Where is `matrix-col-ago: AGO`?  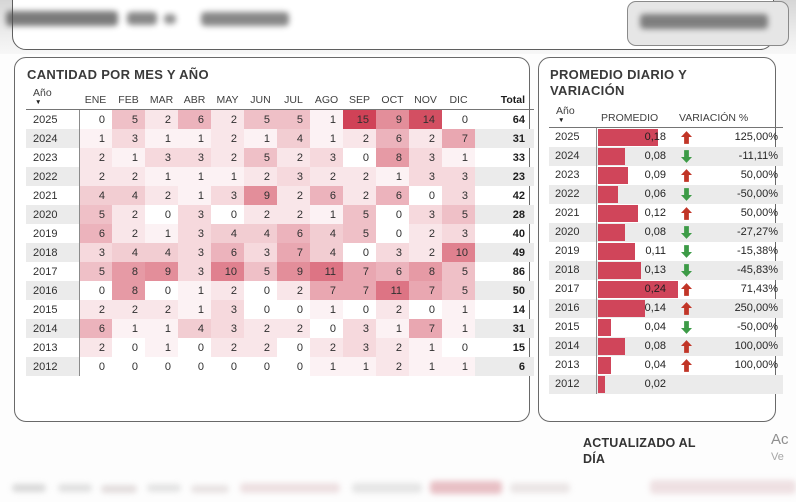
matrix-col-ago: AGO is located at coordinates (326, 99).